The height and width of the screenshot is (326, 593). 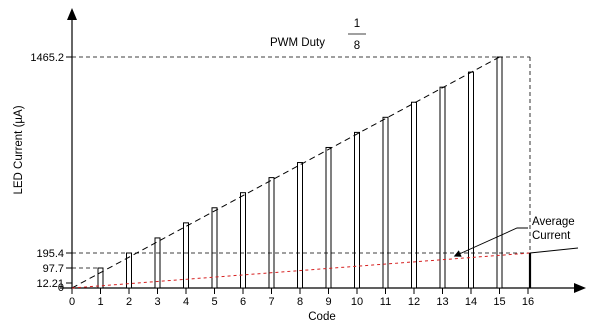 I want to click on average-label-line1: Average, so click(x=553, y=222).